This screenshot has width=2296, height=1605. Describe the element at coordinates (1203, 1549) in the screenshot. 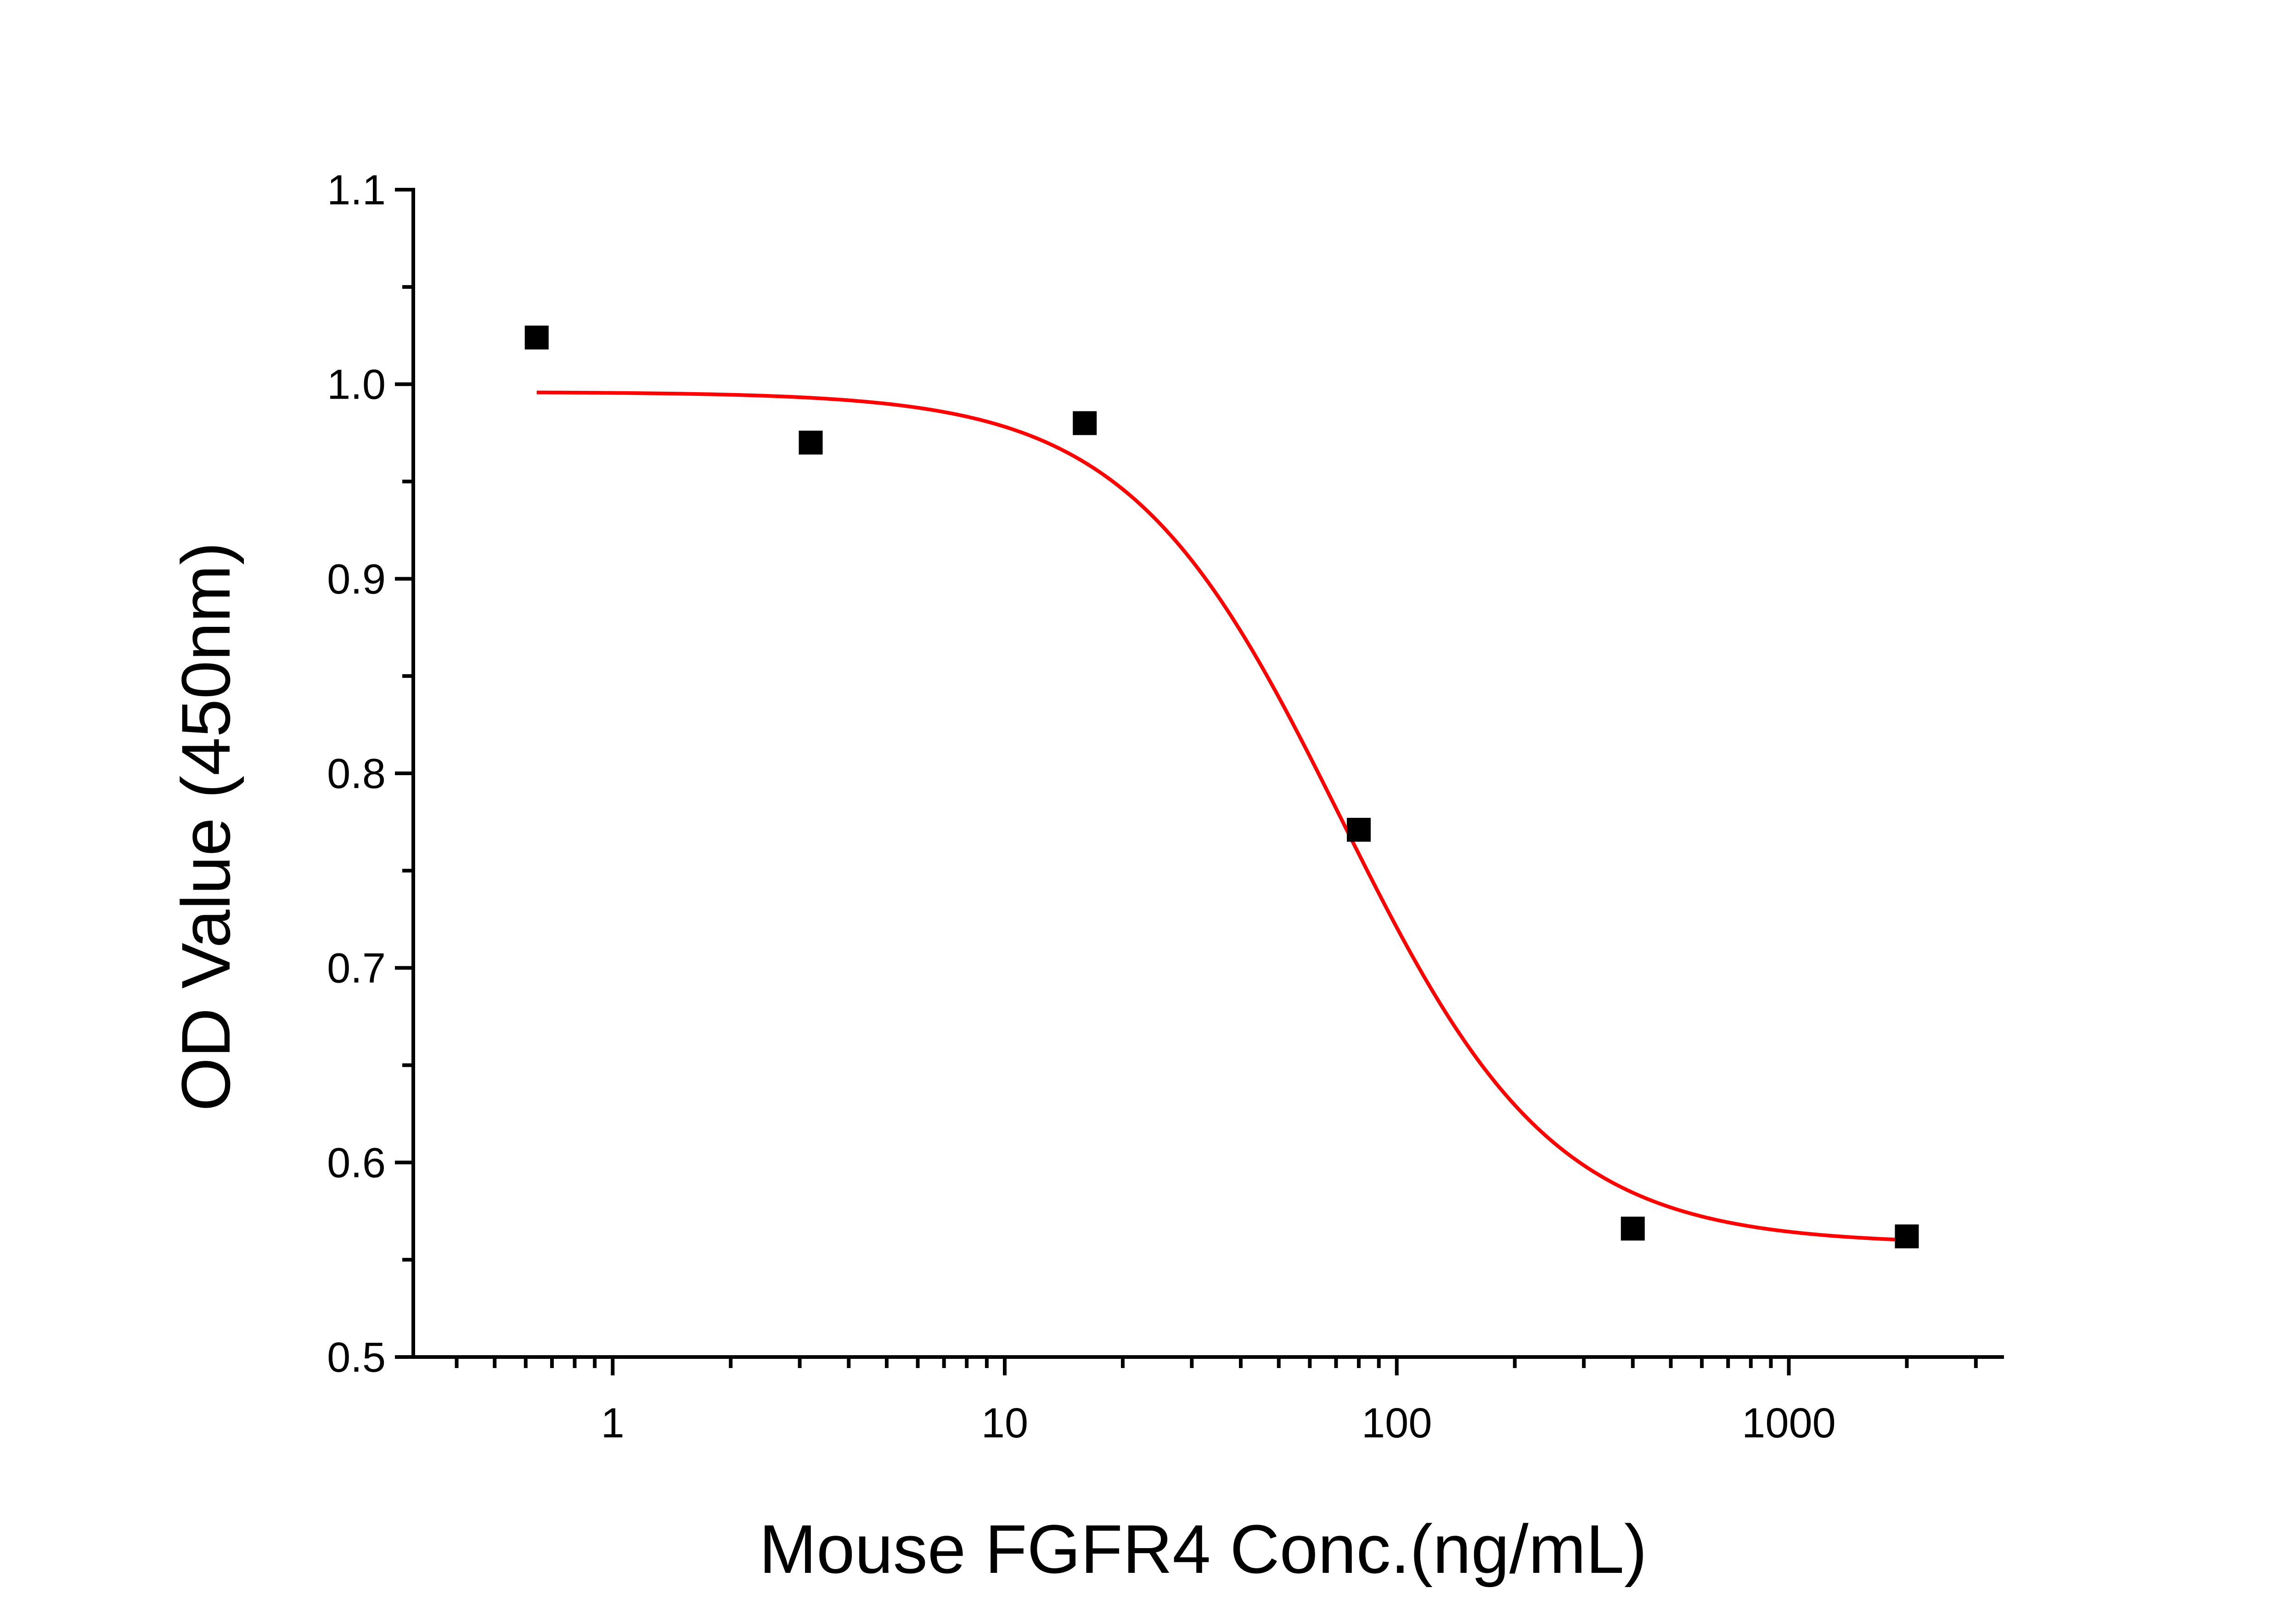

I see `x-axis-title: Mouse FGFR4 Conc.(ng/mL)` at that location.